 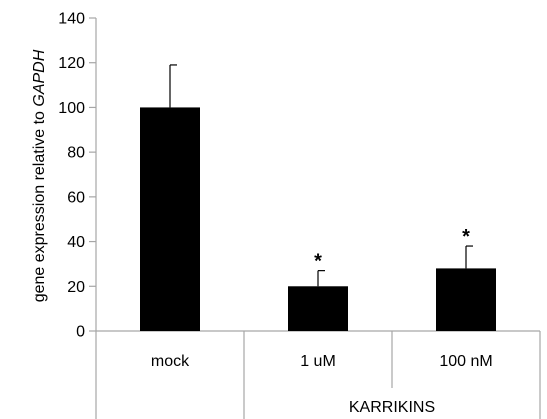 I want to click on y-tick-label: 20, so click(x=76, y=287).